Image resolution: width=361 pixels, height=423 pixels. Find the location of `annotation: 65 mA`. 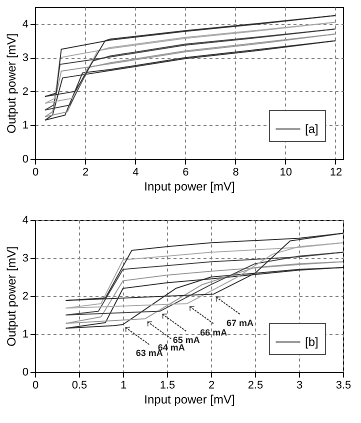

annotation: 65 mA is located at coordinates (186, 339).